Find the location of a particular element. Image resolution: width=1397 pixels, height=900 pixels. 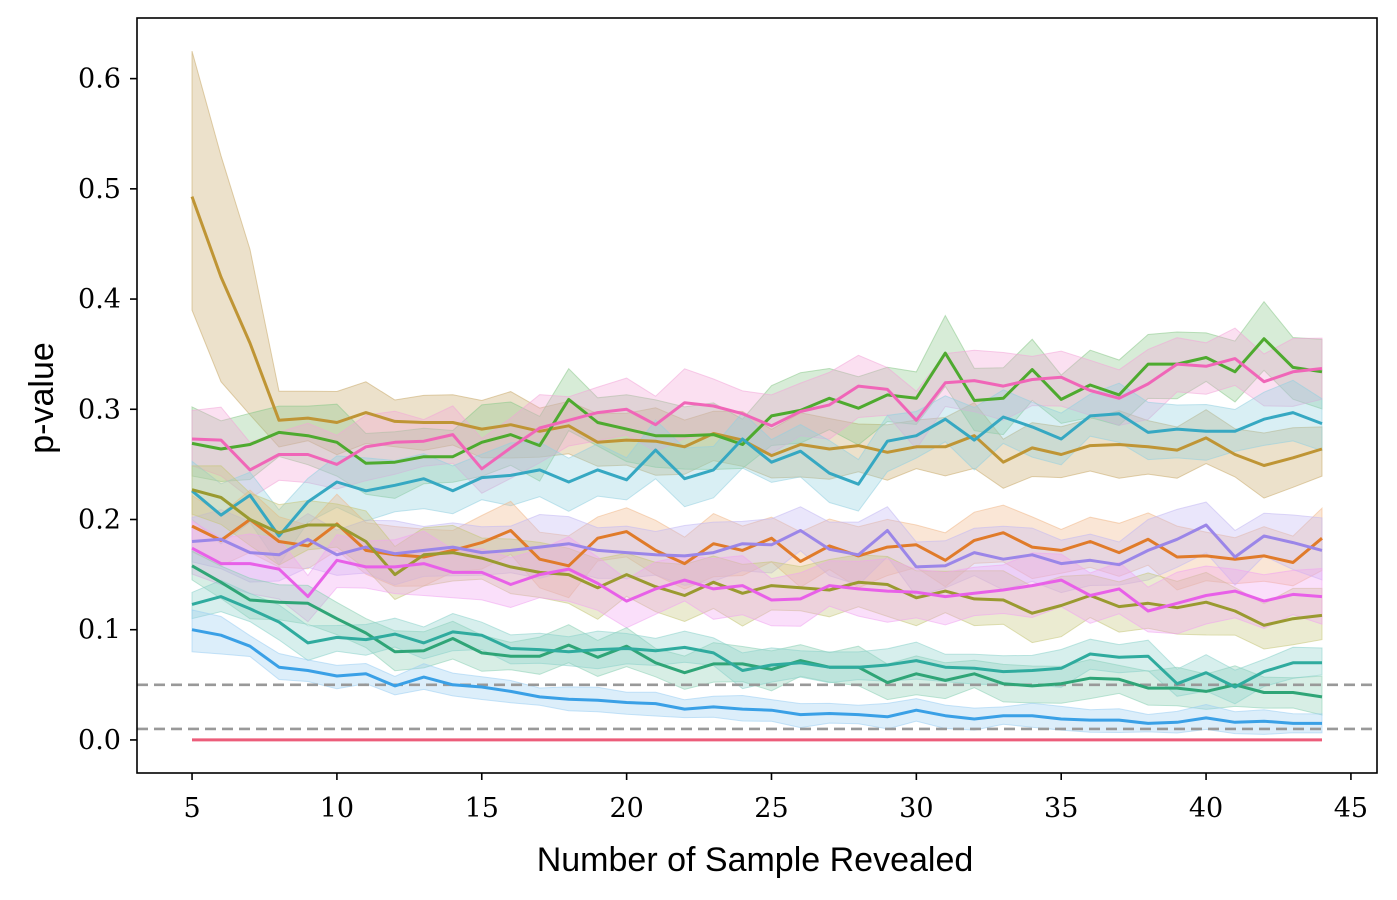

y-tick-label: 0.3 is located at coordinates (99, 409).